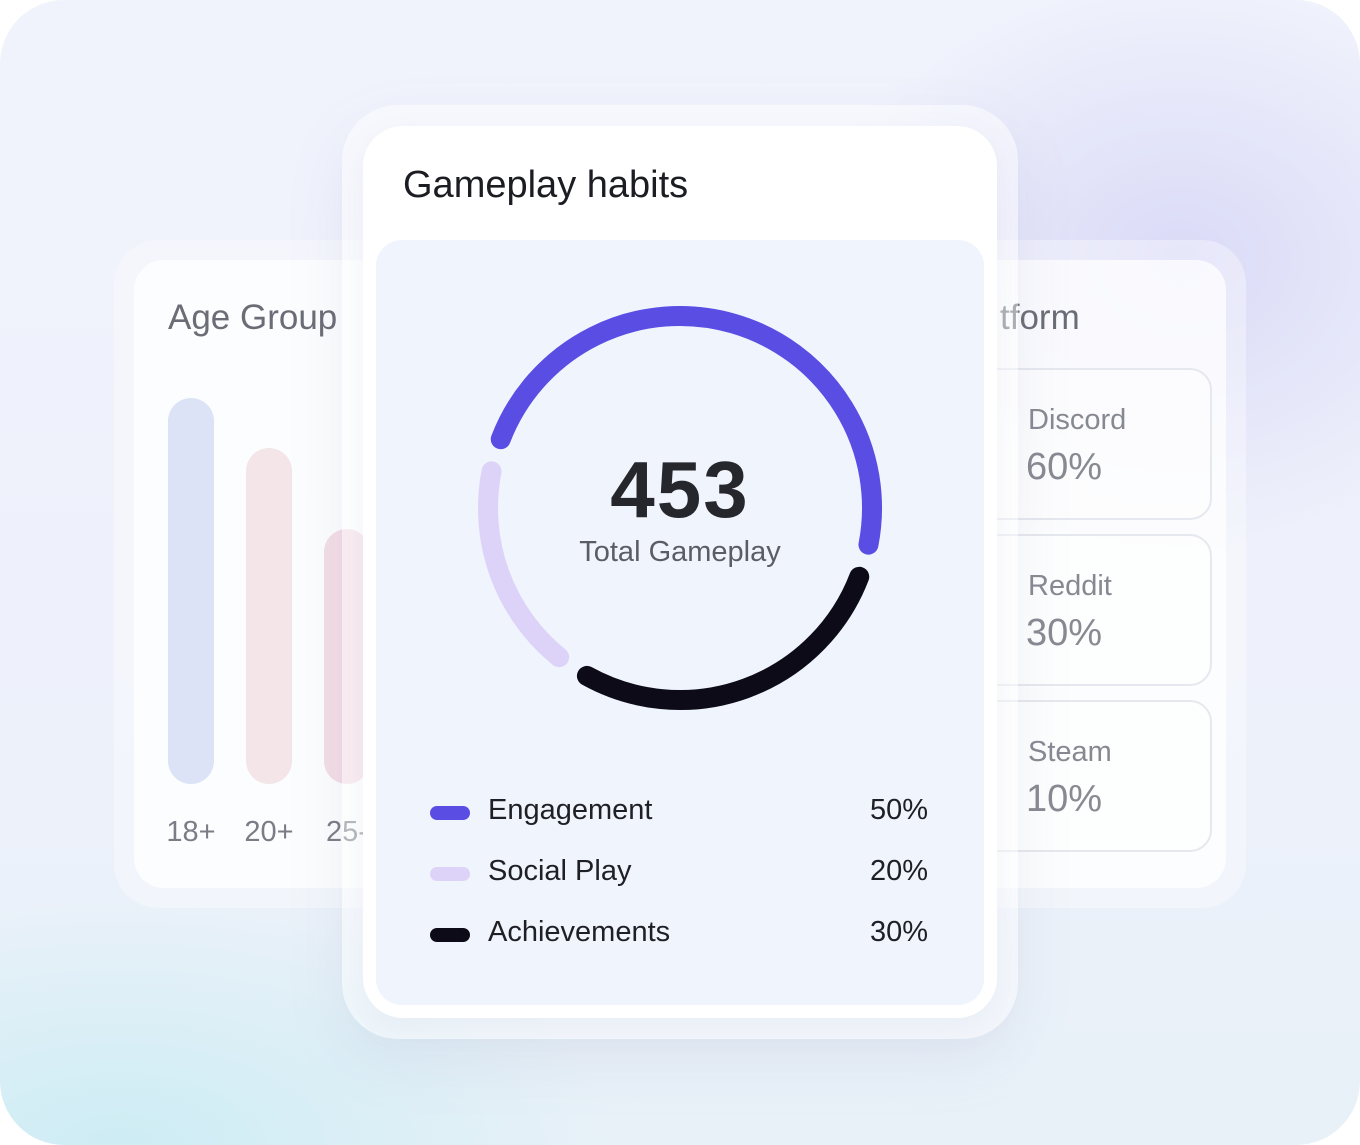  What do you see at coordinates (1064, 633) in the screenshot?
I see `platform-percent: 30%` at bounding box center [1064, 633].